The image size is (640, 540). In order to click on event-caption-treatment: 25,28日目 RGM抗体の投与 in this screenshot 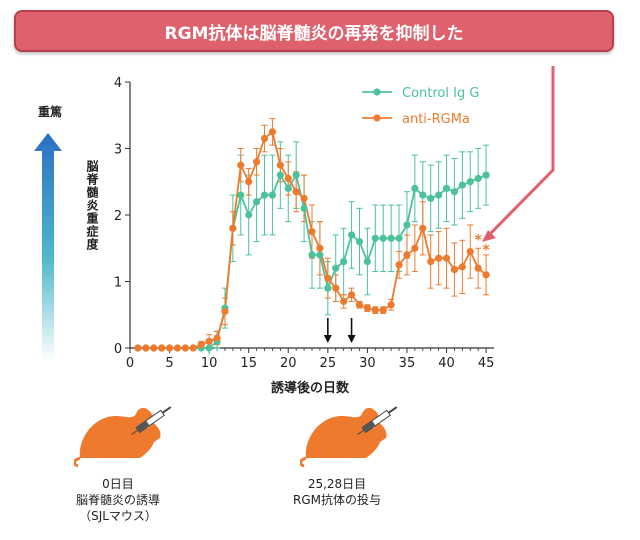, I will do `click(337, 492)`.